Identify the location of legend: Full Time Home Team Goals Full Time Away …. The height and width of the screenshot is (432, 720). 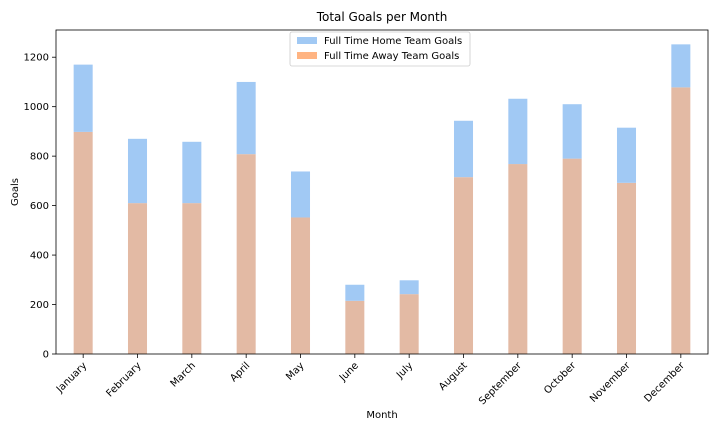
(380, 49).